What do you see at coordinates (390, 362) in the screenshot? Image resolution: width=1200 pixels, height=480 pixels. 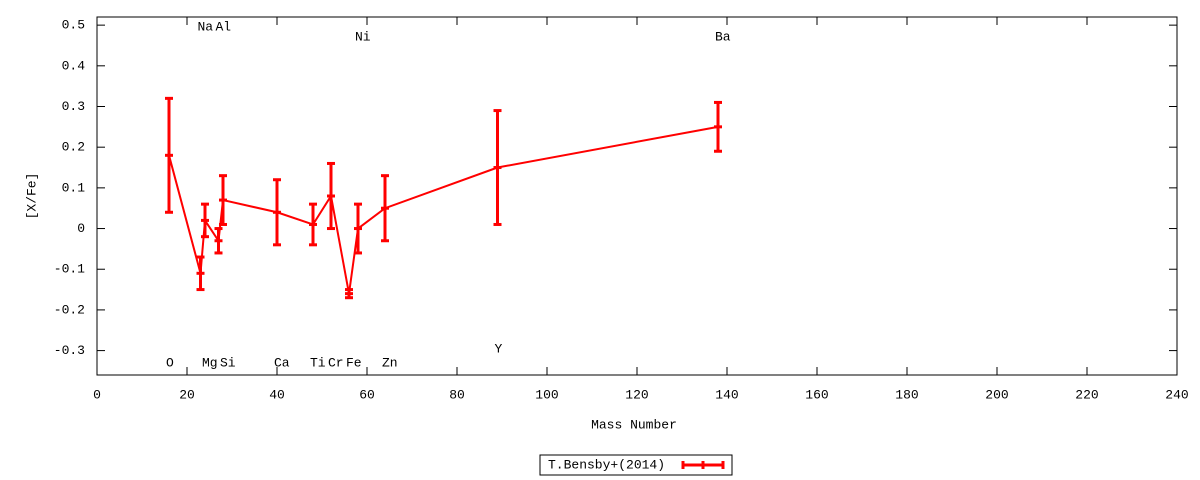 I see `element-label: Zn` at bounding box center [390, 362].